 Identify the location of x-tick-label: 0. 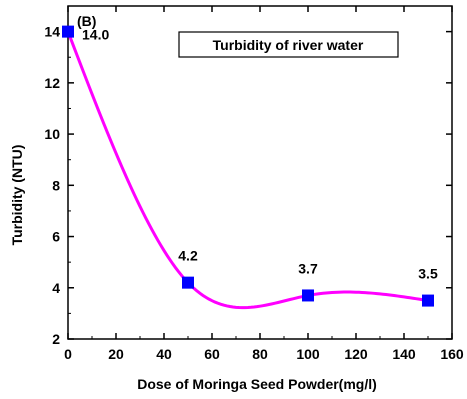
(68, 354).